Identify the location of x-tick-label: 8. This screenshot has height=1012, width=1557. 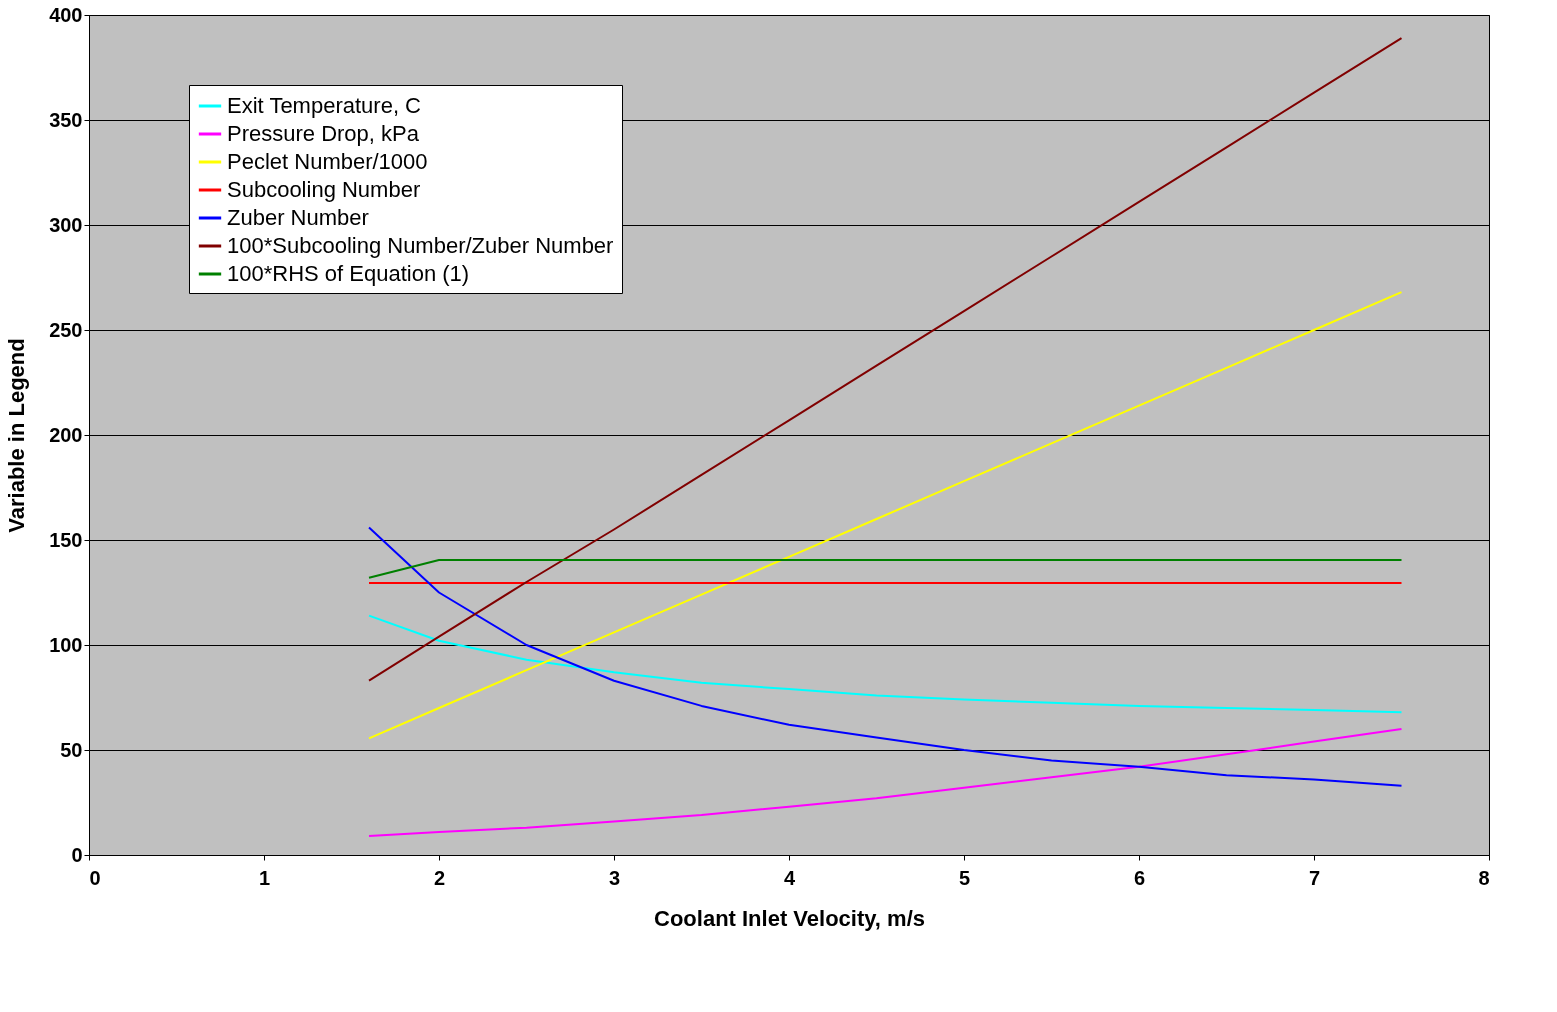
(1484, 877).